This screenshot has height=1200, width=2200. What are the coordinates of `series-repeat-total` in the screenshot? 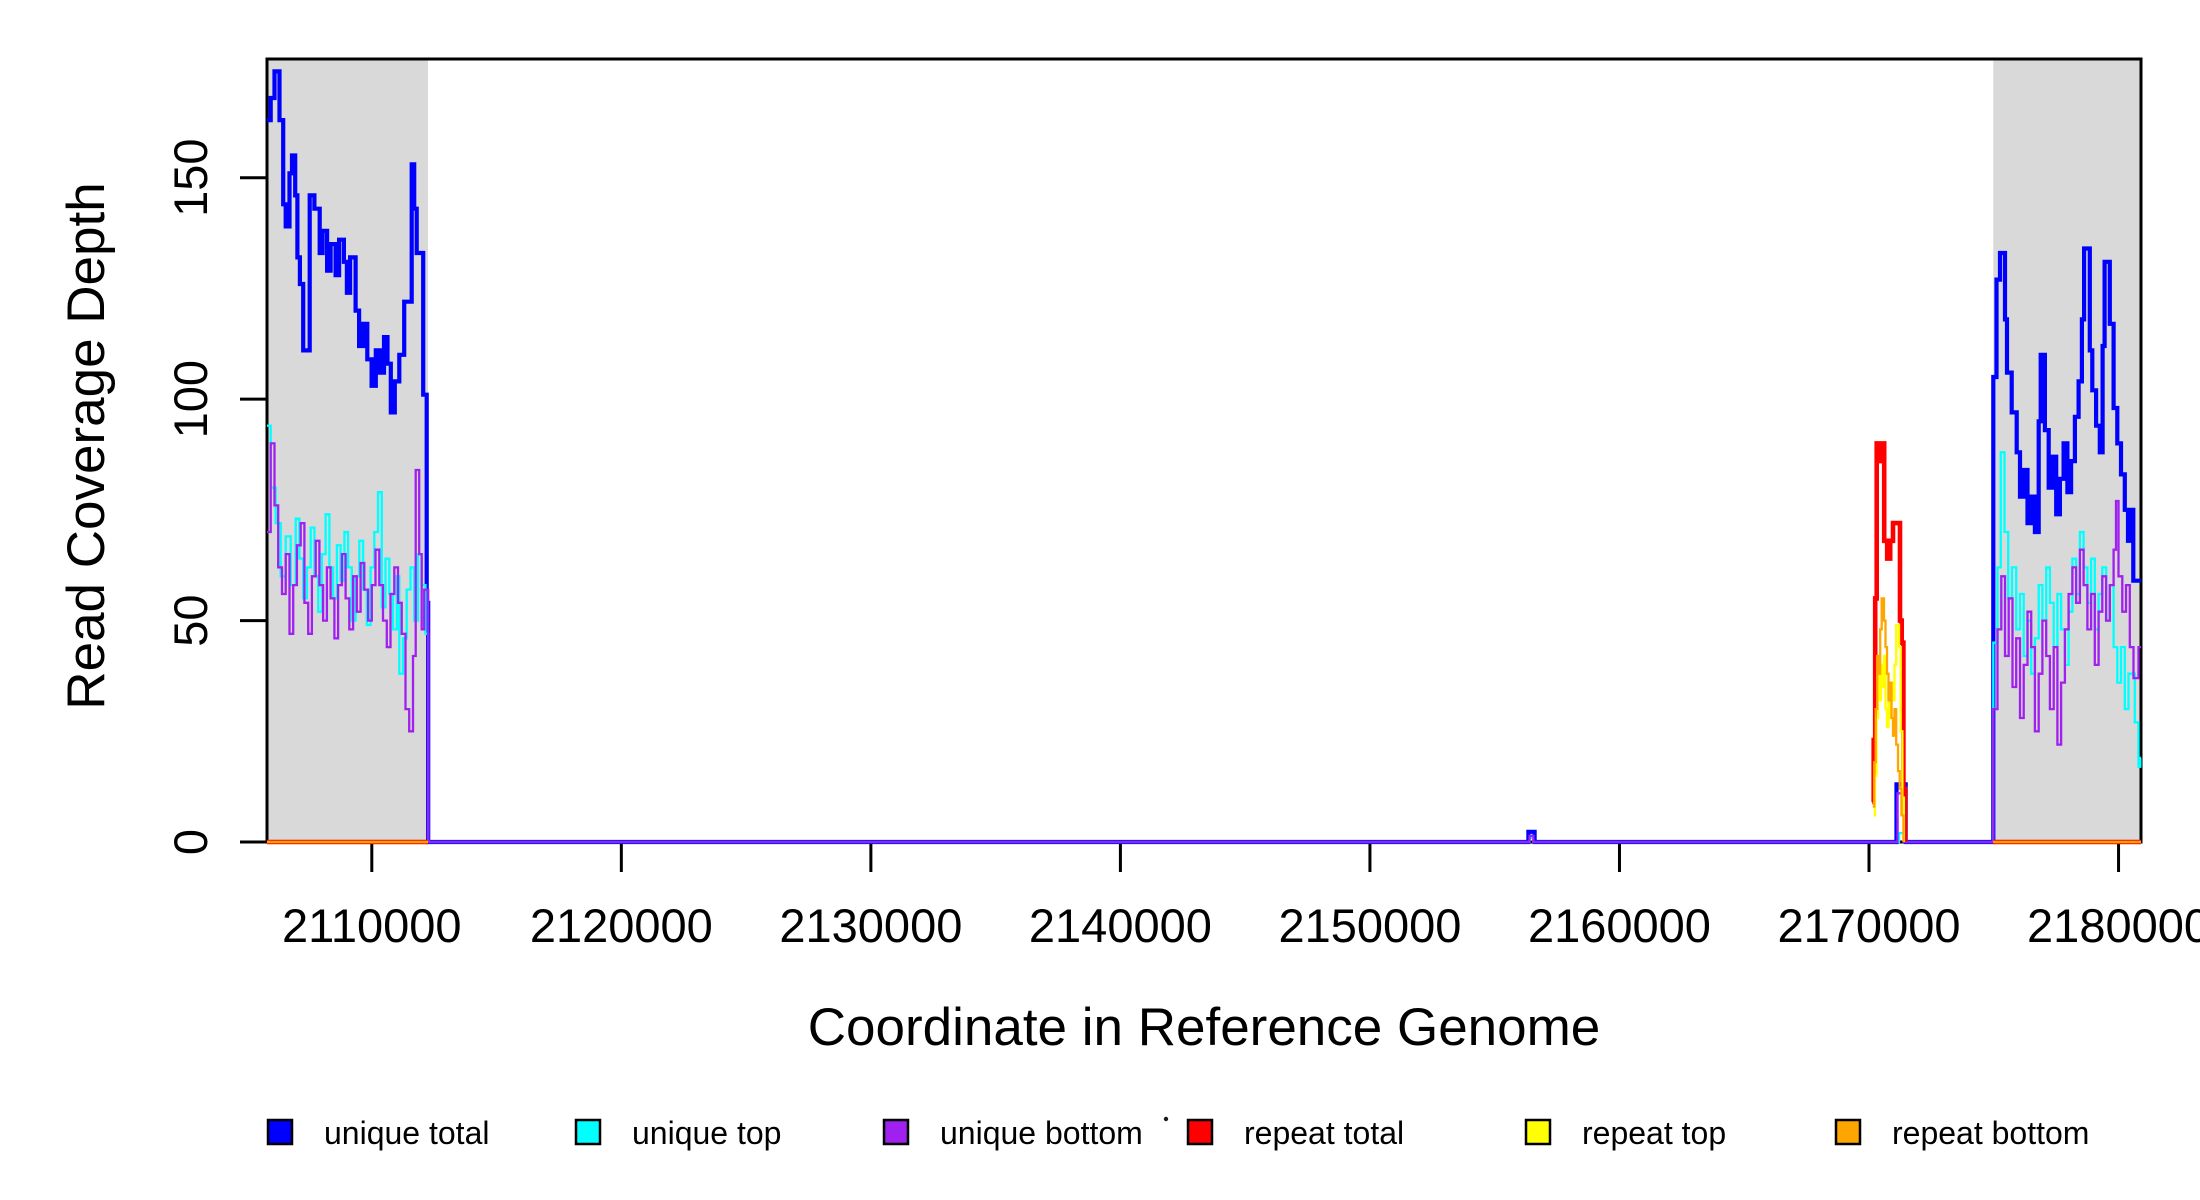 It's located at (1889, 641).